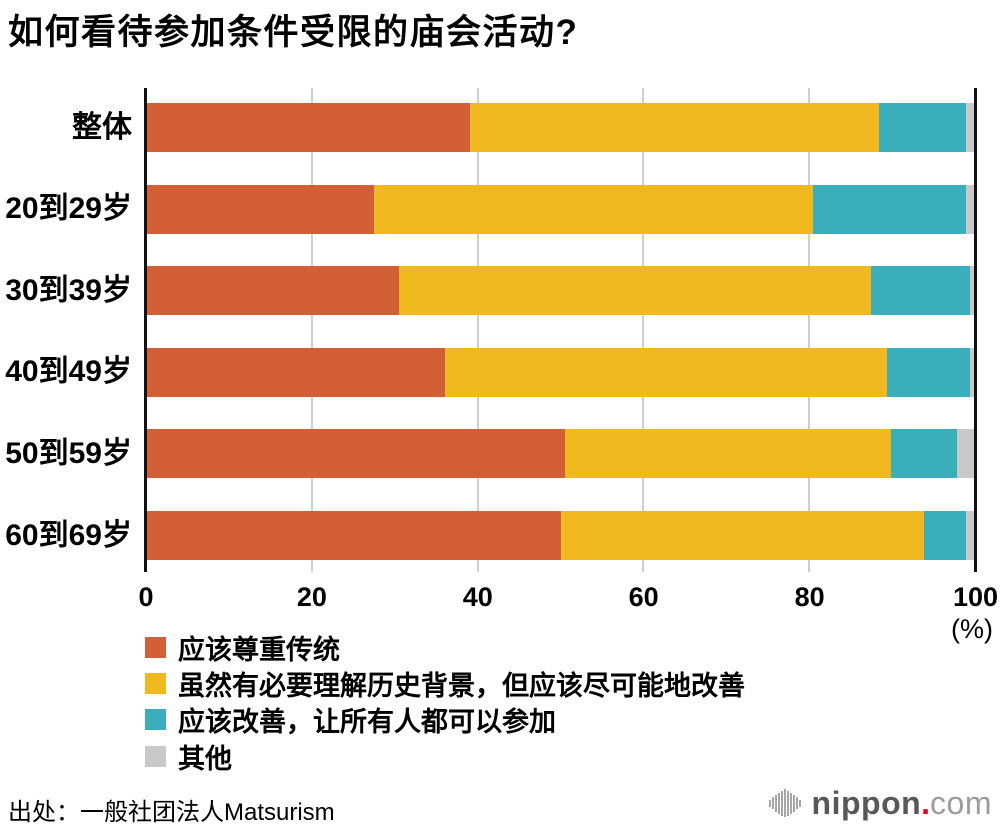  I want to click on category-label: 50到59岁, so click(68, 453).